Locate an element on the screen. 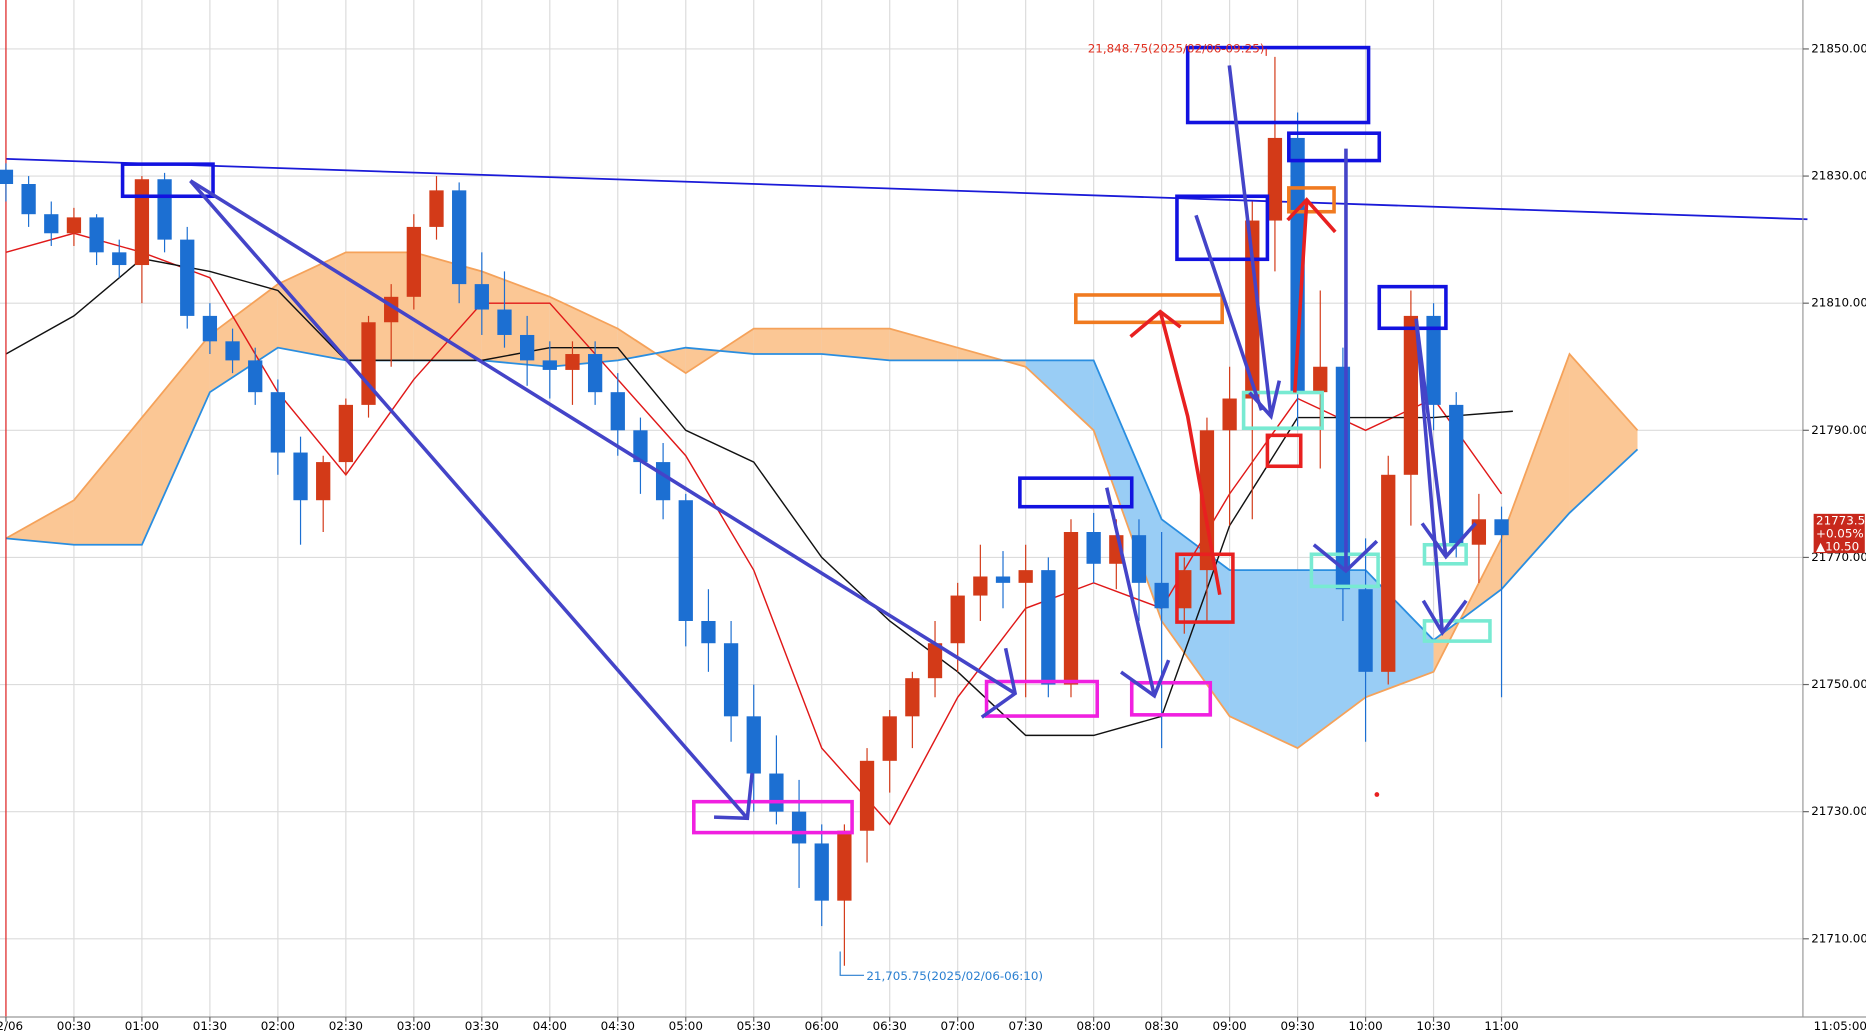 Image resolution: width=1866 pixels, height=1036 pixels. dot is located at coordinates (1377, 794).